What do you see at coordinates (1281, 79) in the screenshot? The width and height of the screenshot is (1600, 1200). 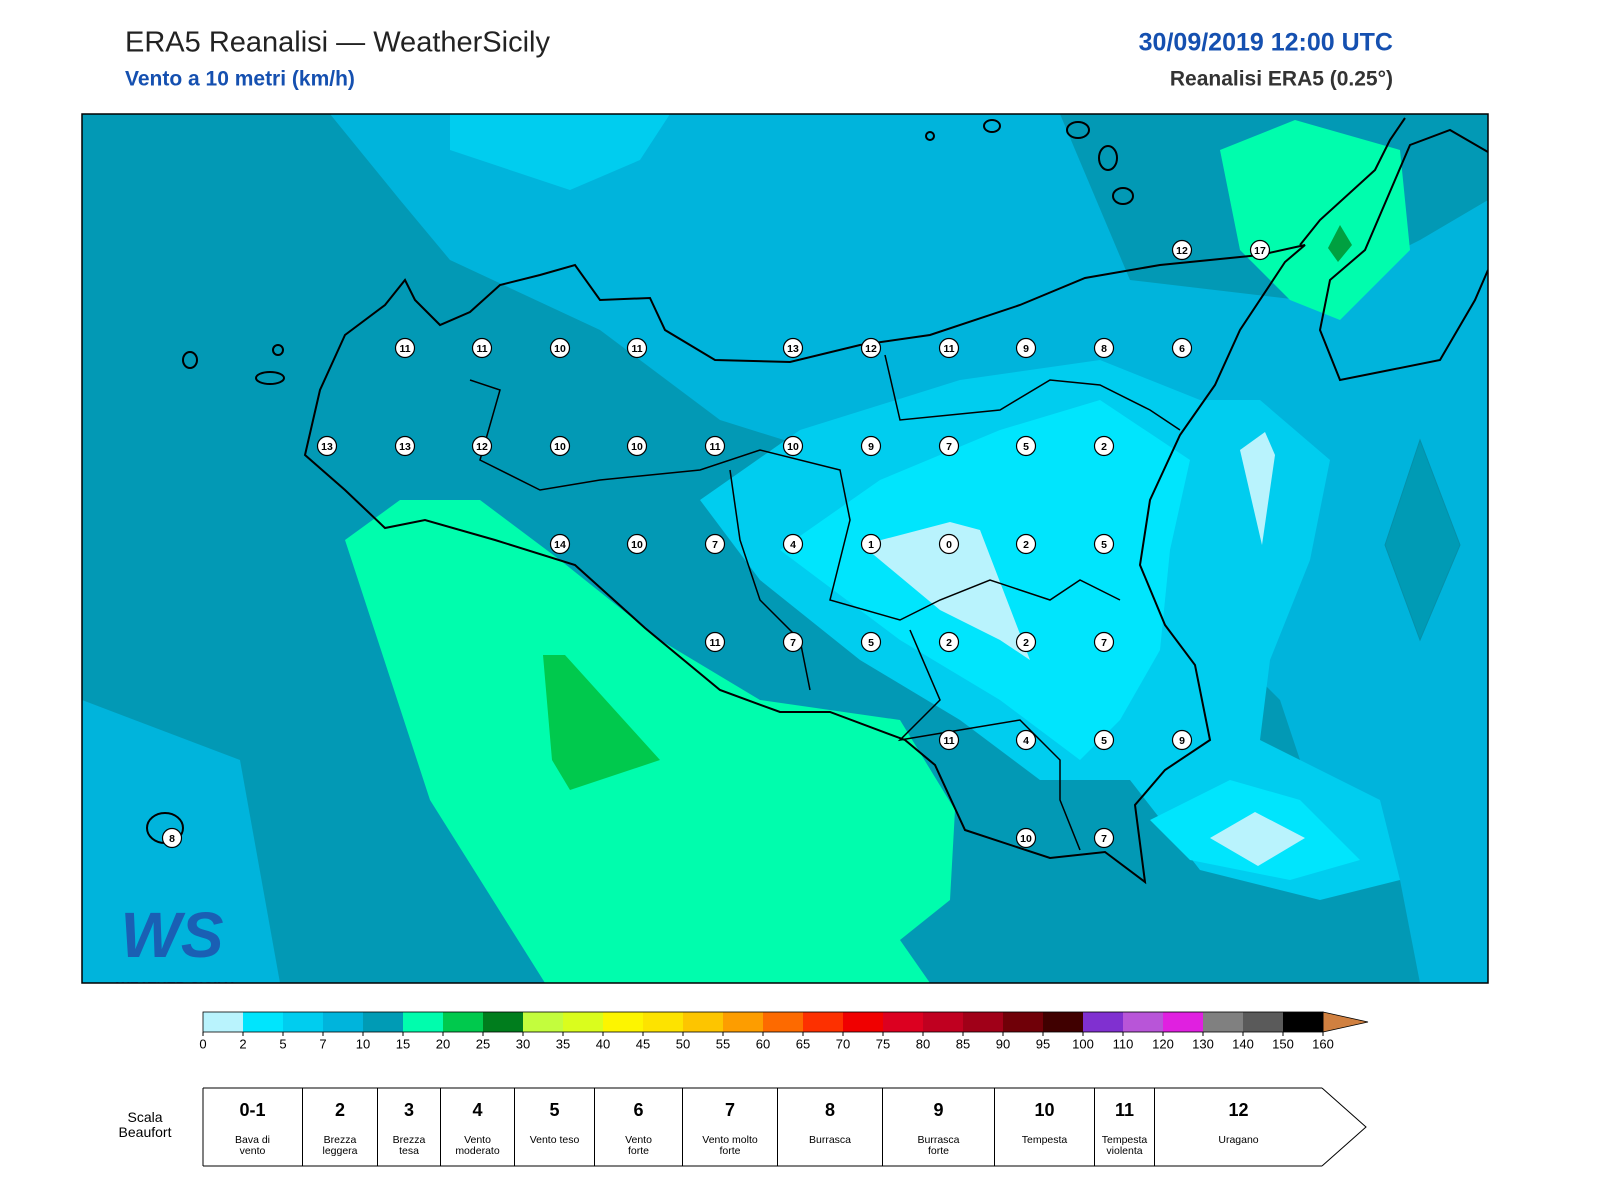 I see `source: Reanalisi ERA5 (0.25°)` at bounding box center [1281, 79].